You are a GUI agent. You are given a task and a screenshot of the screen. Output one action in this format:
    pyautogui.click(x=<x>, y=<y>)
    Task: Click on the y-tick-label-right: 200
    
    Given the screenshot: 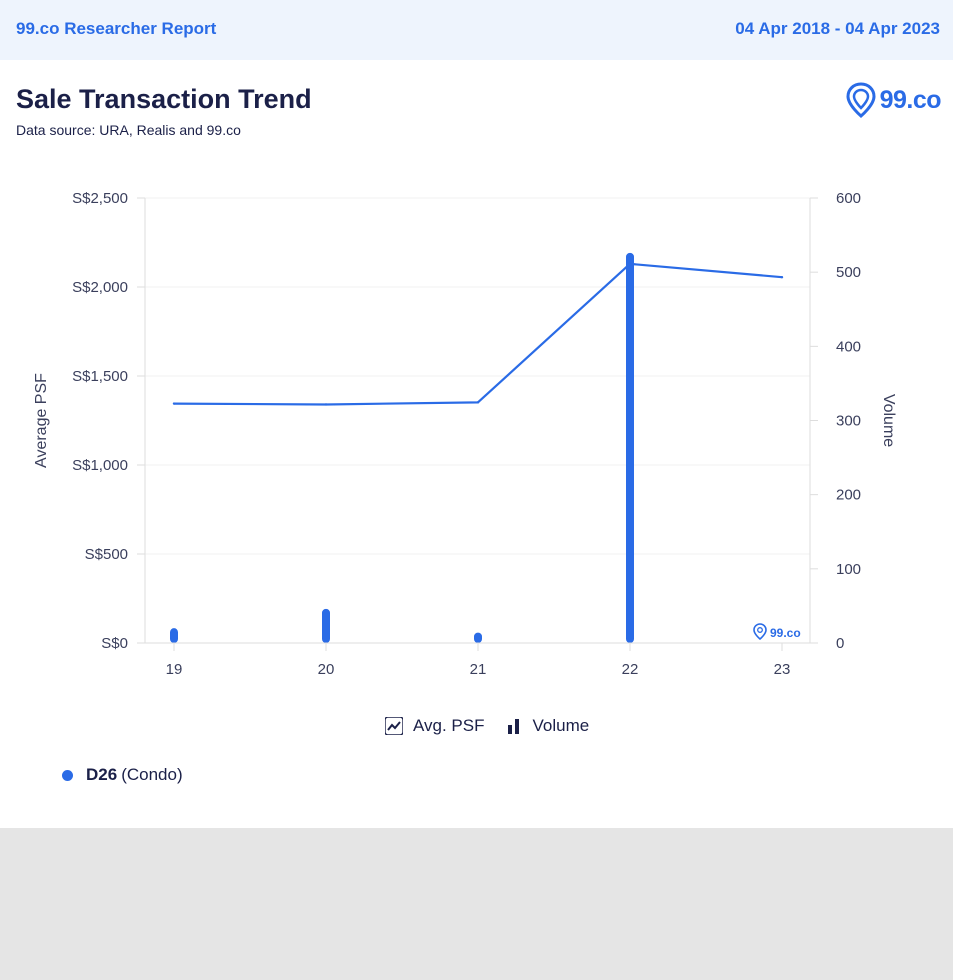 What is the action you would take?
    pyautogui.click(x=848, y=495)
    